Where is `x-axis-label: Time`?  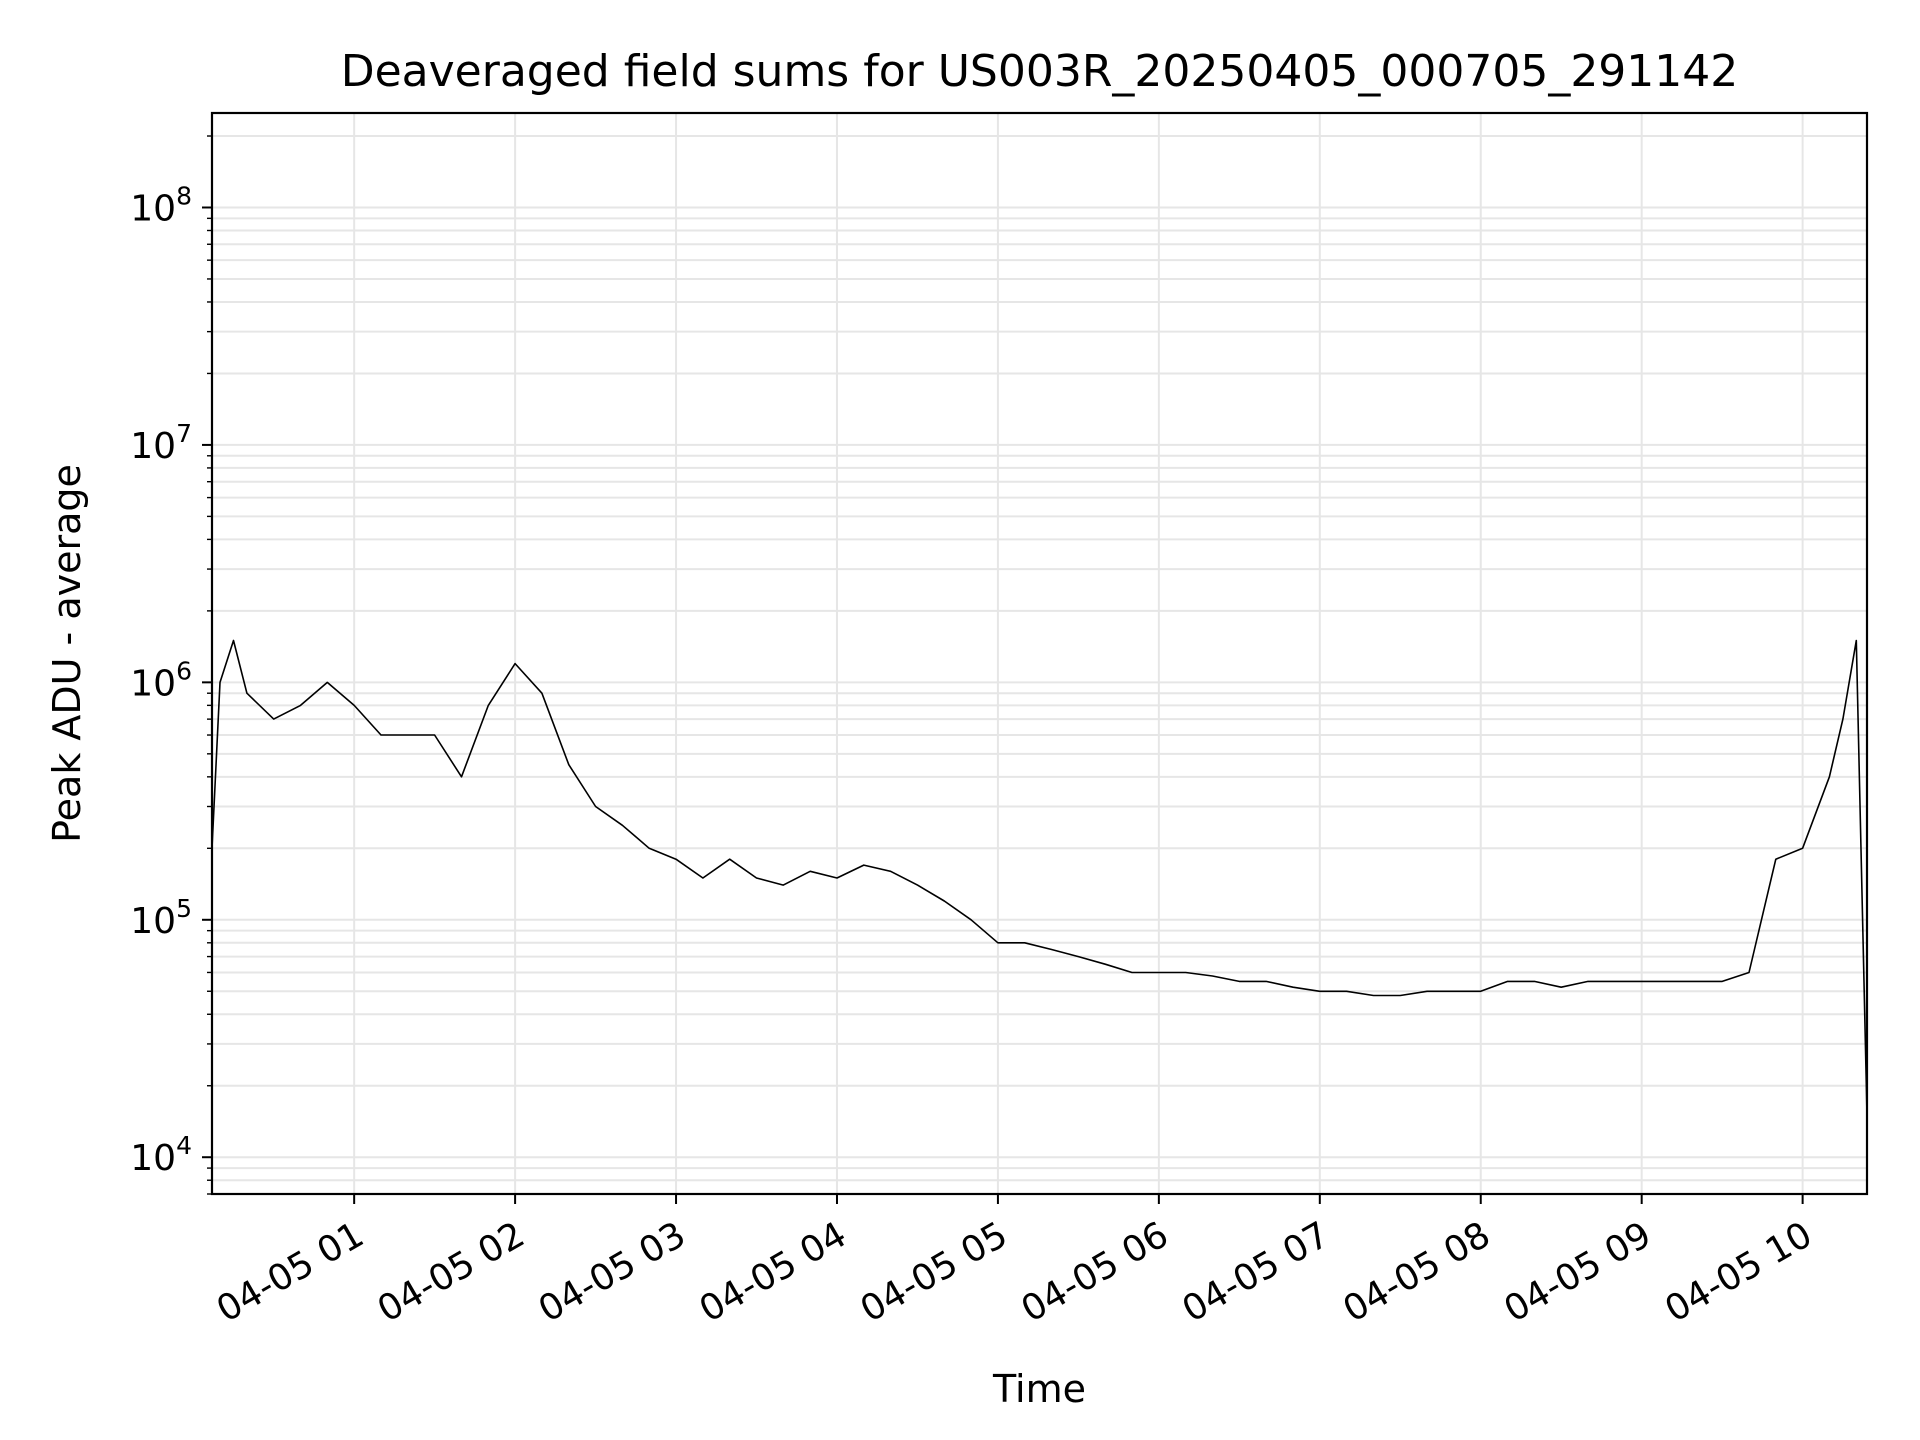
x-axis-label: Time is located at coordinates (1039, 1389).